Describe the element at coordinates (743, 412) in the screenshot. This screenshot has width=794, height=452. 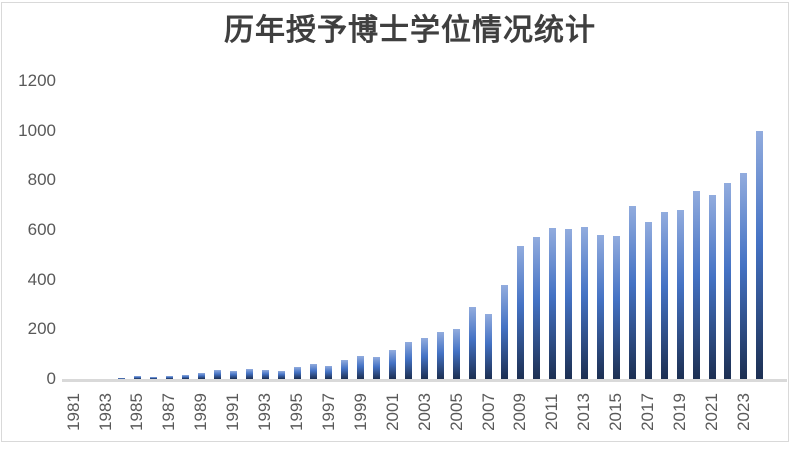
I see `x-tick-label: 2023` at that location.